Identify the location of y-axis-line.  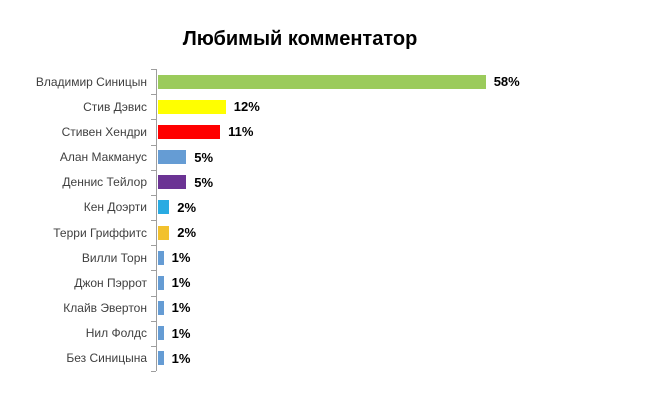
(156, 220).